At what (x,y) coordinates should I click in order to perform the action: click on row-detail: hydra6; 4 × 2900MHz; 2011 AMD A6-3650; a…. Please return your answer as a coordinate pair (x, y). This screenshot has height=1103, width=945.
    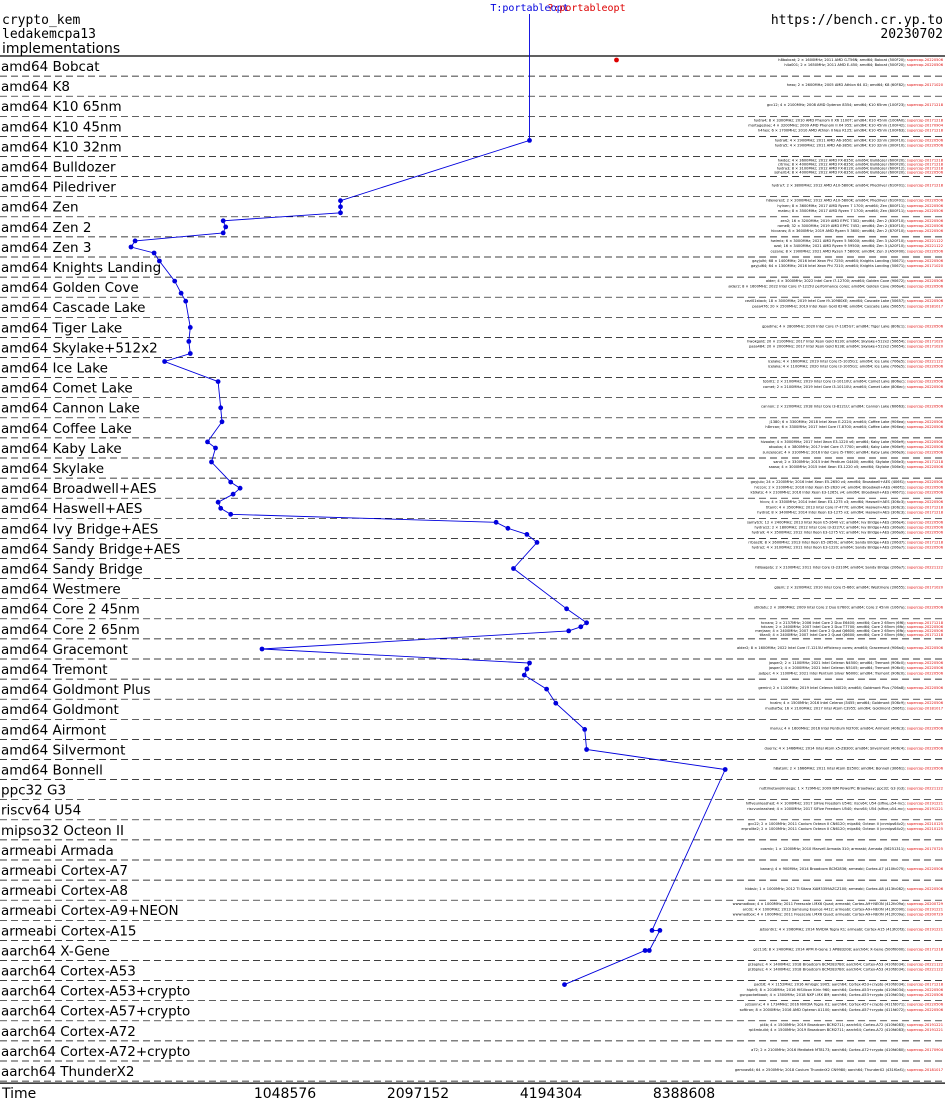
    Looking at the image, I should click on (859, 140).